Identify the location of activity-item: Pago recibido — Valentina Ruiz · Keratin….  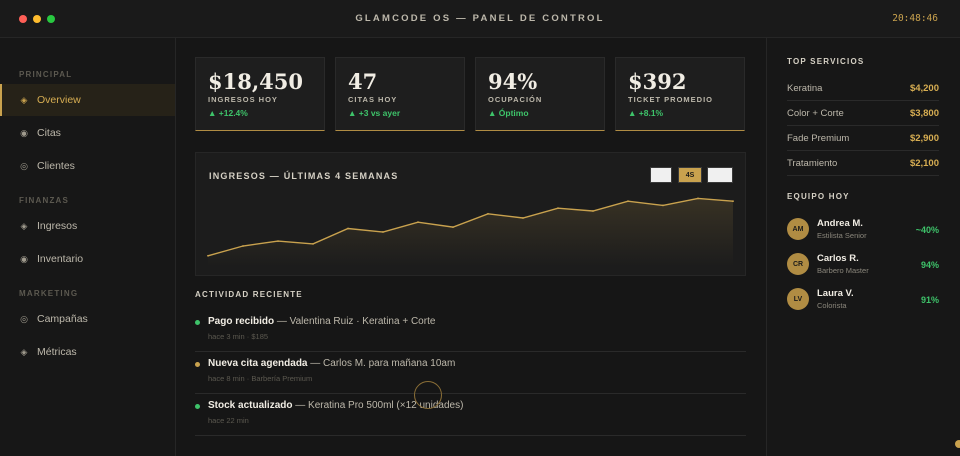
(470, 331).